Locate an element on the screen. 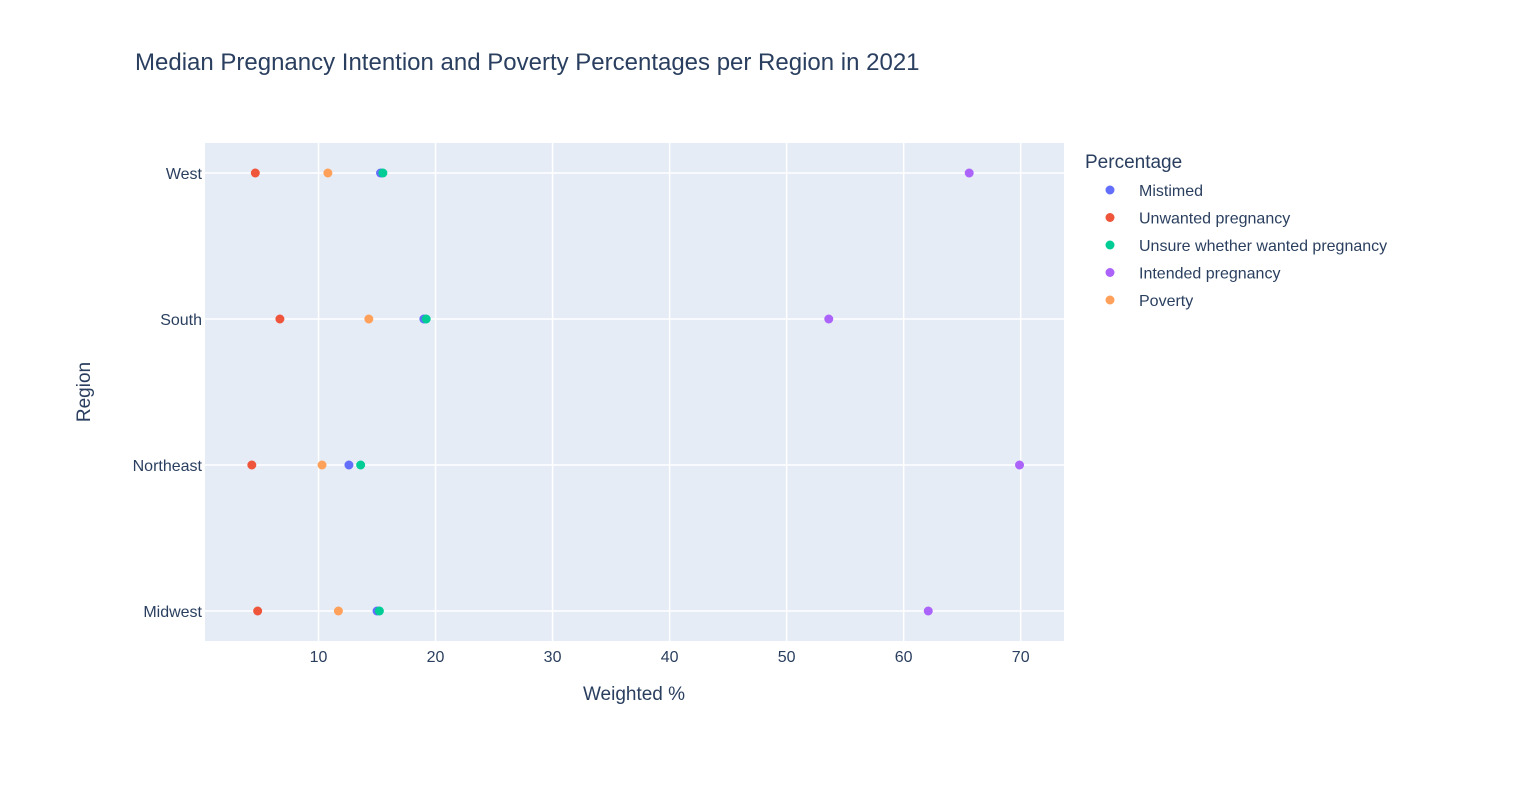  legend-item: Unwanted pregnancy is located at coordinates (1198, 219).